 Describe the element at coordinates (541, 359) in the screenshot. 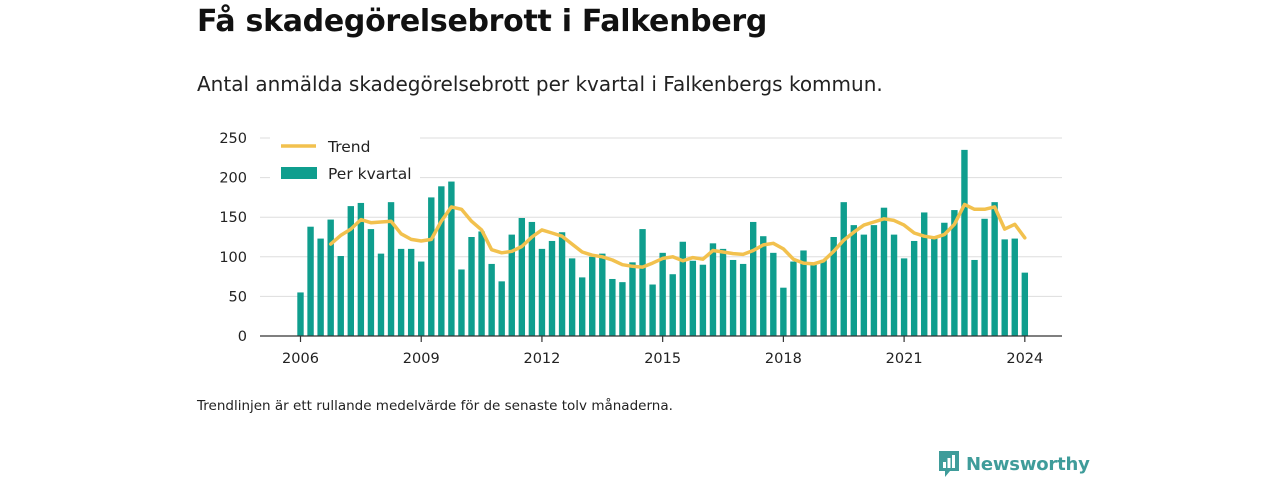

I see `x-tick-label: 2012` at that location.